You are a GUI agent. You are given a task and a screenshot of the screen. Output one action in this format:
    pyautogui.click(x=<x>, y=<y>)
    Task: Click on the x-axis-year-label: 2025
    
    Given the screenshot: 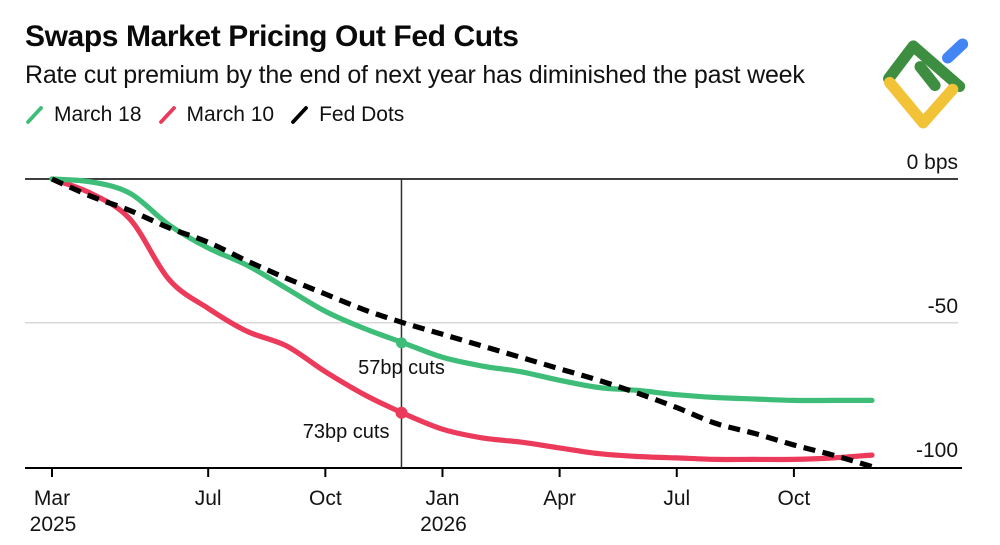 What is the action you would take?
    pyautogui.click(x=53, y=524)
    